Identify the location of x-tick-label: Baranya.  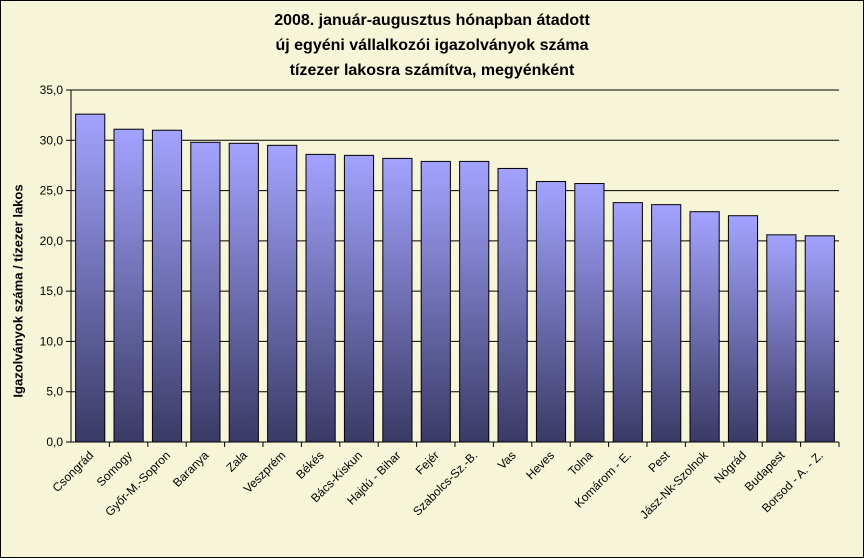
(191, 469).